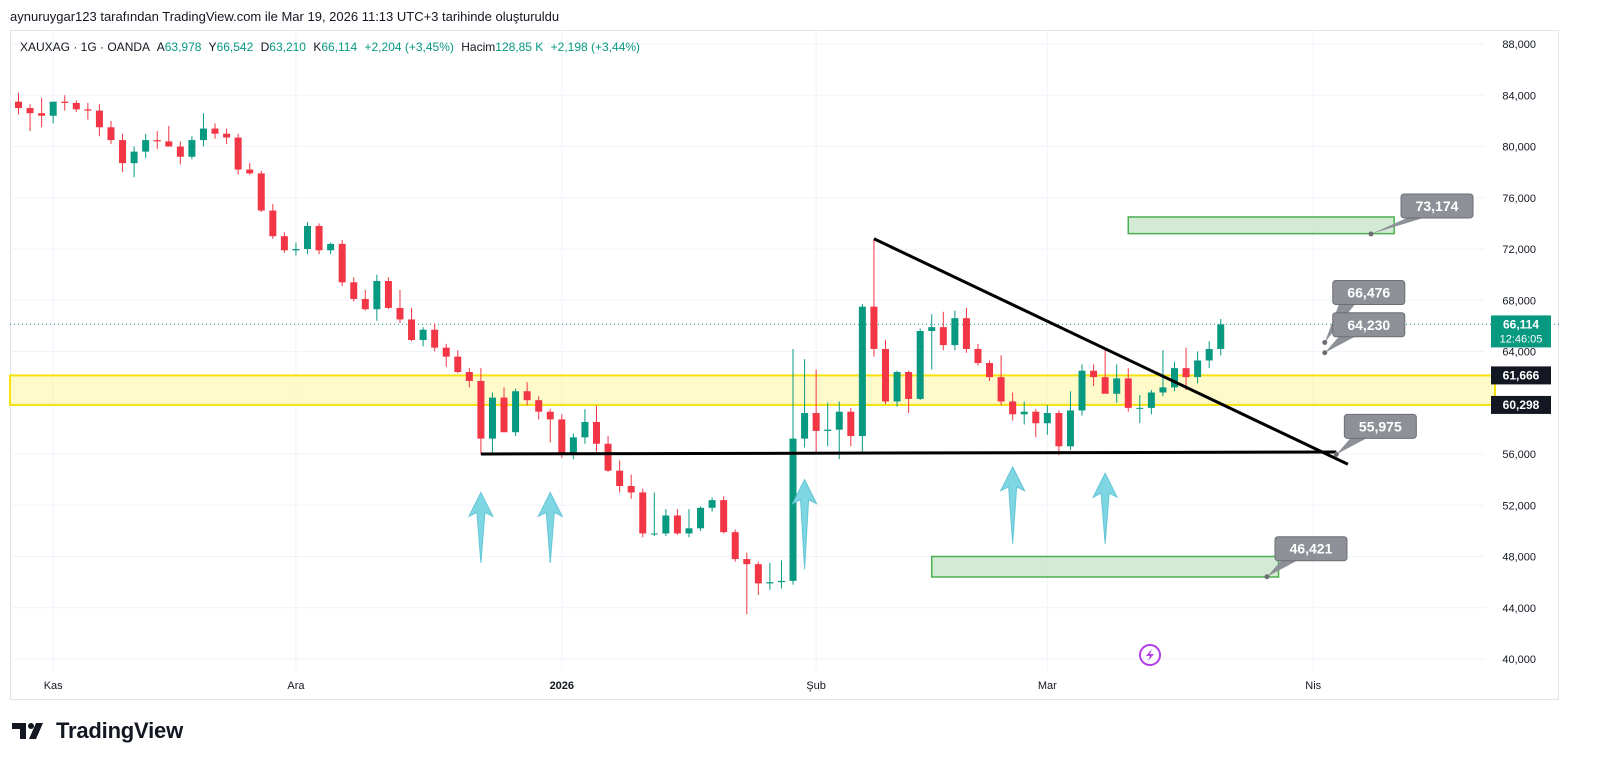 This screenshot has height=781, width=1600. What do you see at coordinates (752, 390) in the screenshot?
I see `support-resistance-zone` at bounding box center [752, 390].